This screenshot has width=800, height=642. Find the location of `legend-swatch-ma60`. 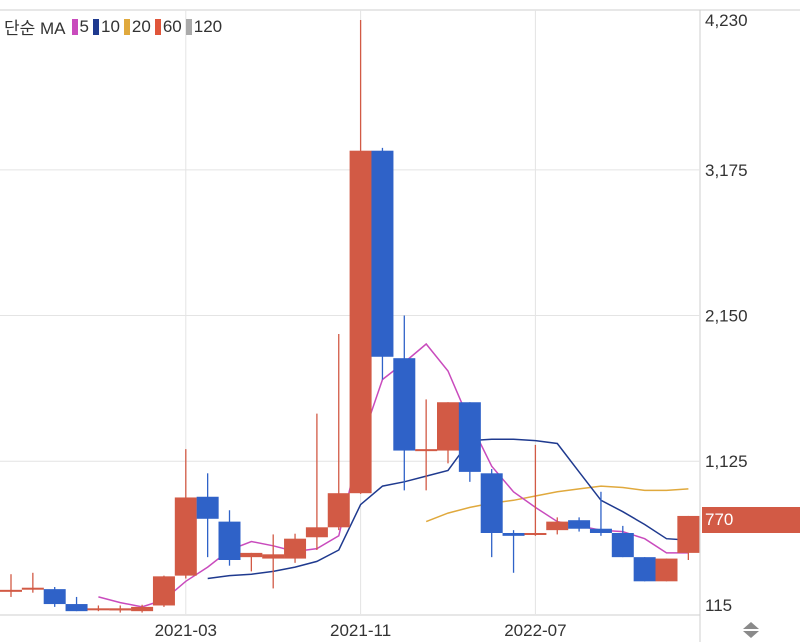

legend-swatch-ma60 is located at coordinates (157, 26).